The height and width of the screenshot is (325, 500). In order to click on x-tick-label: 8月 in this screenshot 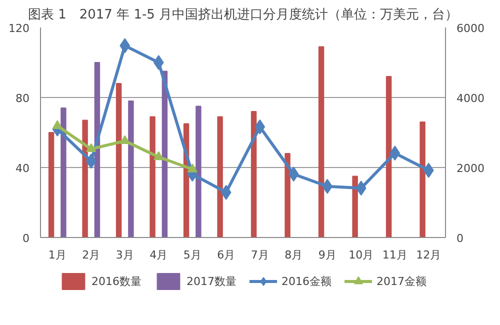, I will do `click(293, 255)`.